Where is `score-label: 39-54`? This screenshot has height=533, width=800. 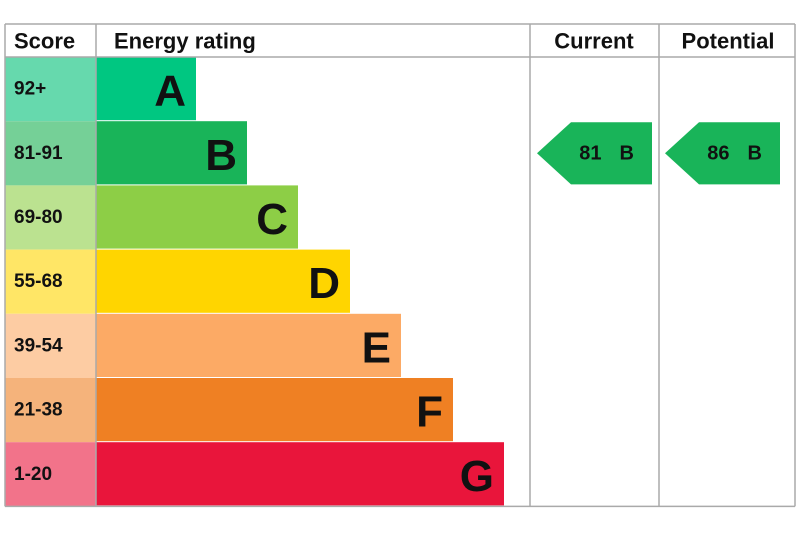
score-label: 39-54 is located at coordinates (38, 345).